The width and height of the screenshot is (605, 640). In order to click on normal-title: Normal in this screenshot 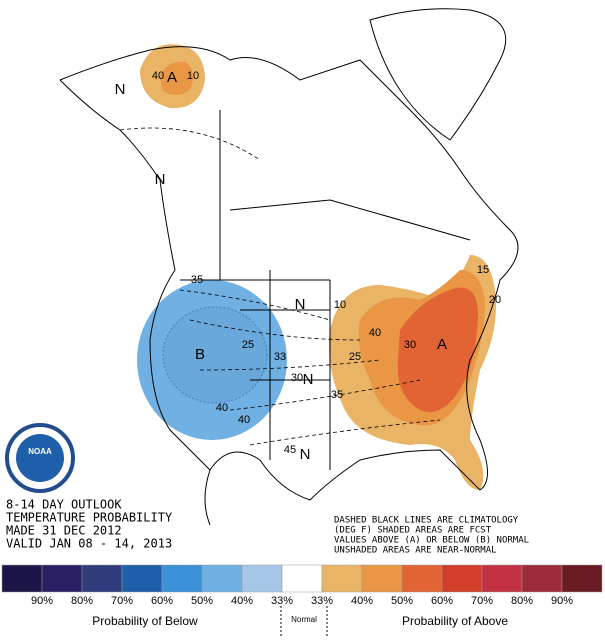, I will do `click(304, 619)`.